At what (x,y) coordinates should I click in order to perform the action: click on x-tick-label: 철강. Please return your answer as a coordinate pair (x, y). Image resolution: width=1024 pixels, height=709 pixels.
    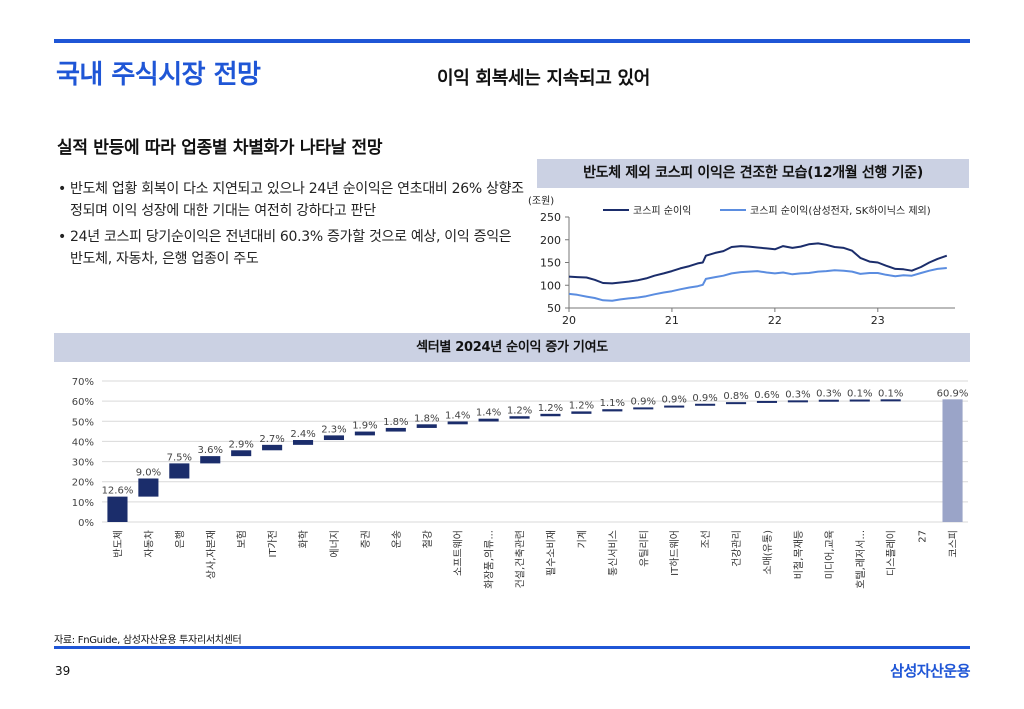
    Looking at the image, I should click on (428, 539).